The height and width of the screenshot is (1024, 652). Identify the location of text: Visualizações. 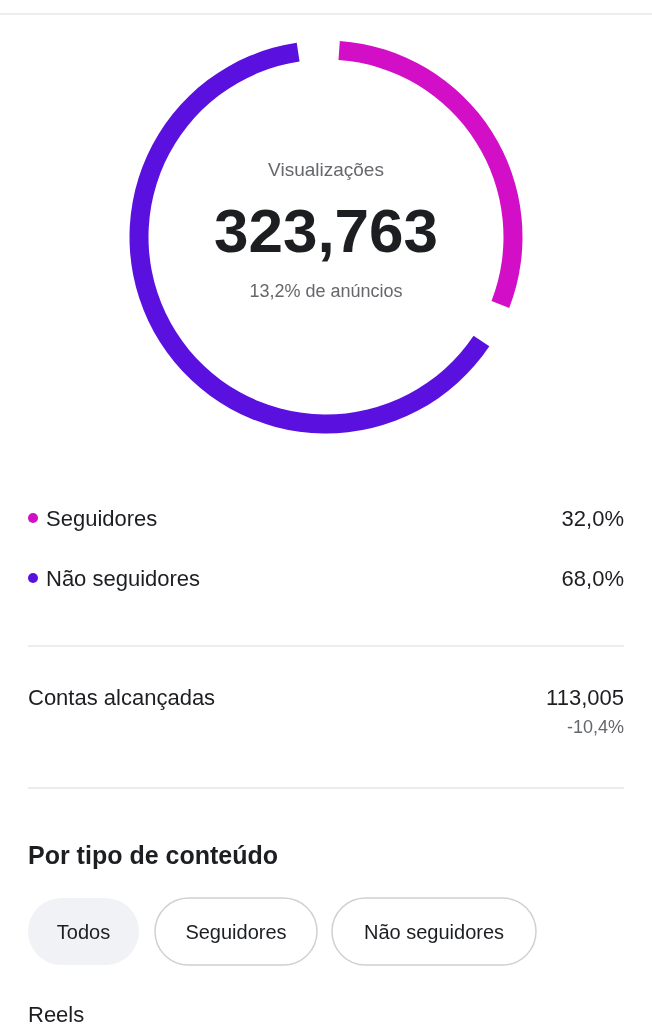
(326, 169).